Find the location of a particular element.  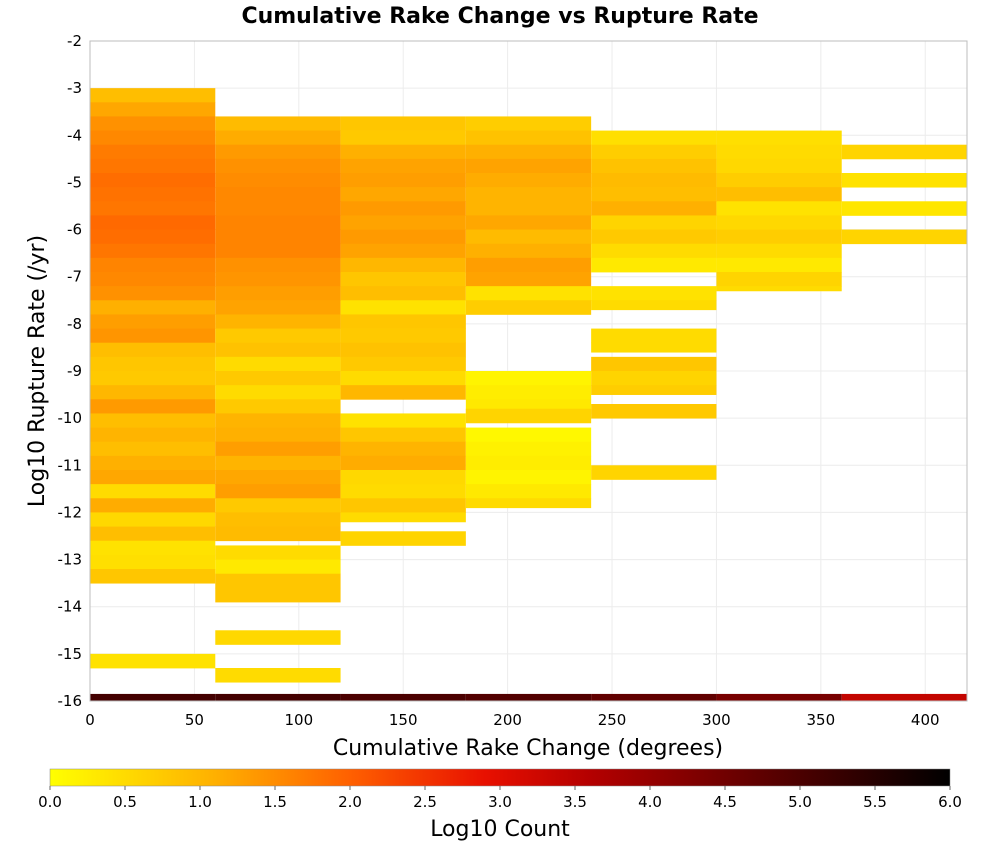

y-tick-label: -8 is located at coordinates (74, 324).